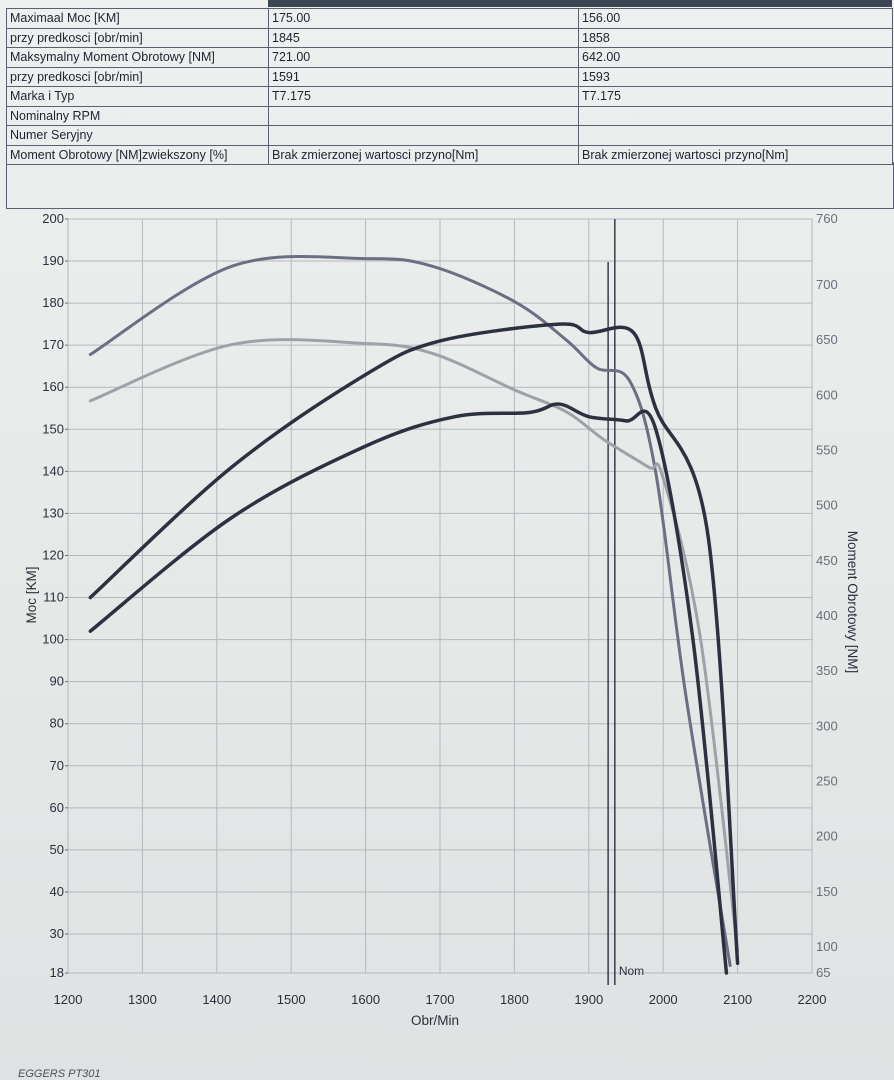  What do you see at coordinates (53, 554) in the screenshot?
I see `y-tick-label: 120` at bounding box center [53, 554].